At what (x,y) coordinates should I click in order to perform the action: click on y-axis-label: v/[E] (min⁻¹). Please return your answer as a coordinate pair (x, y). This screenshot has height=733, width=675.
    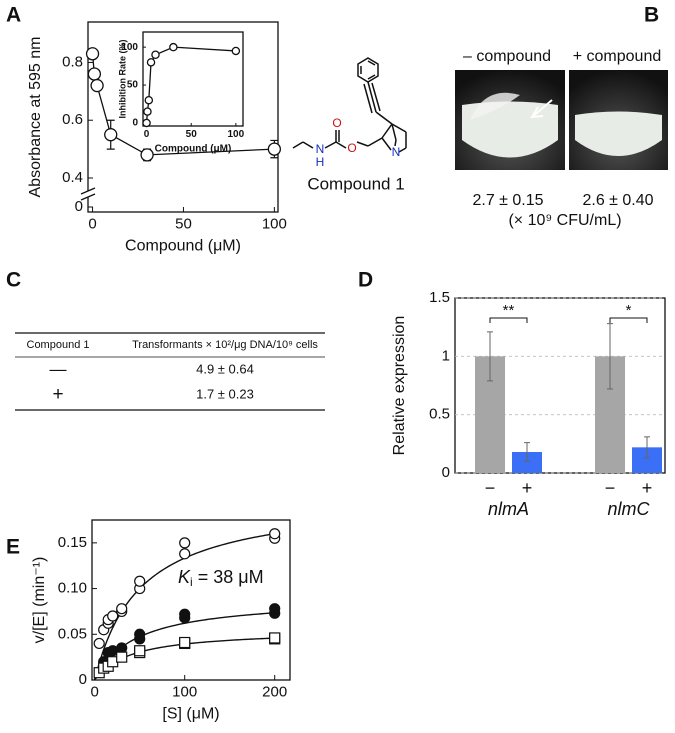
    Looking at the image, I should click on (39, 600).